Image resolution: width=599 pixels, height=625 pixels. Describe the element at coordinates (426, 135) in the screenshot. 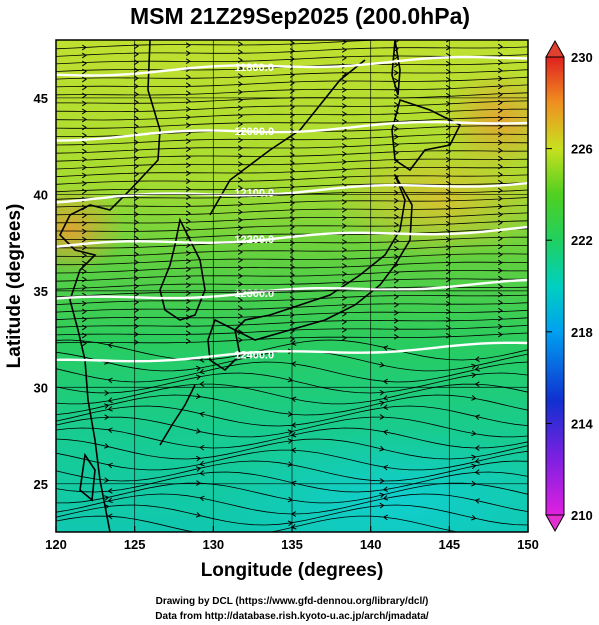

I see `hokkaido-coastline` at that location.